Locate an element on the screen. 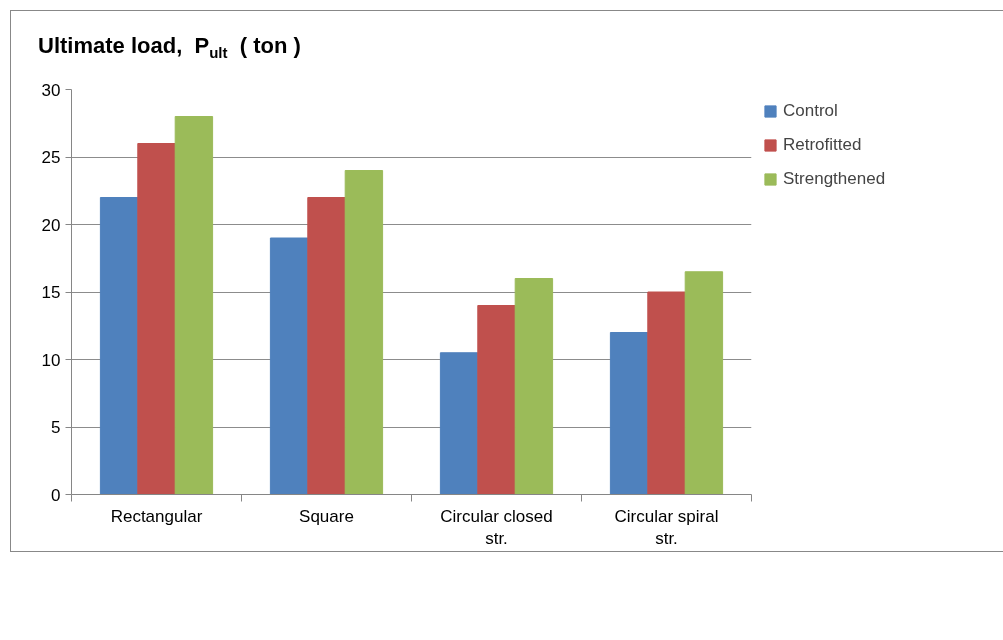 This screenshot has height=640, width=1003. legend-label: Control is located at coordinates (810, 111).